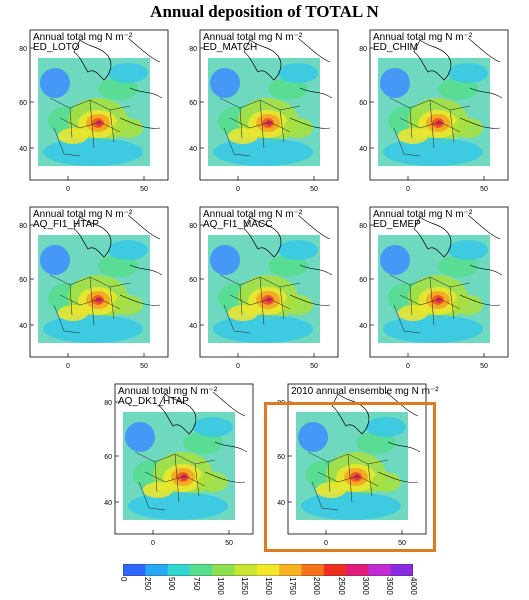 The width and height of the screenshot is (529, 600). Describe the element at coordinates (397, 224) in the screenshot. I see `panel-model-name: ED_EMEP` at that location.